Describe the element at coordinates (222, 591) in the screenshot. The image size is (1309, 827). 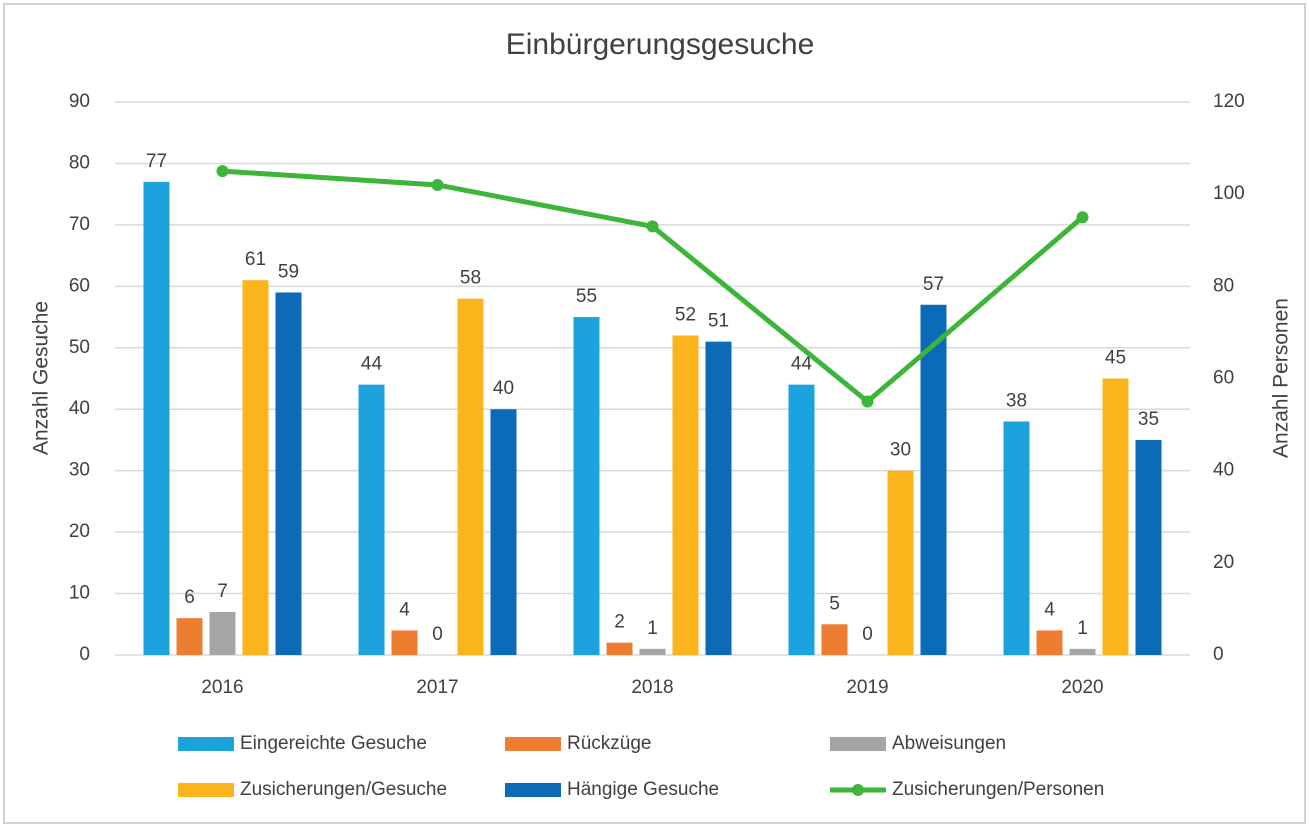
I see `data-label: 7` at that location.